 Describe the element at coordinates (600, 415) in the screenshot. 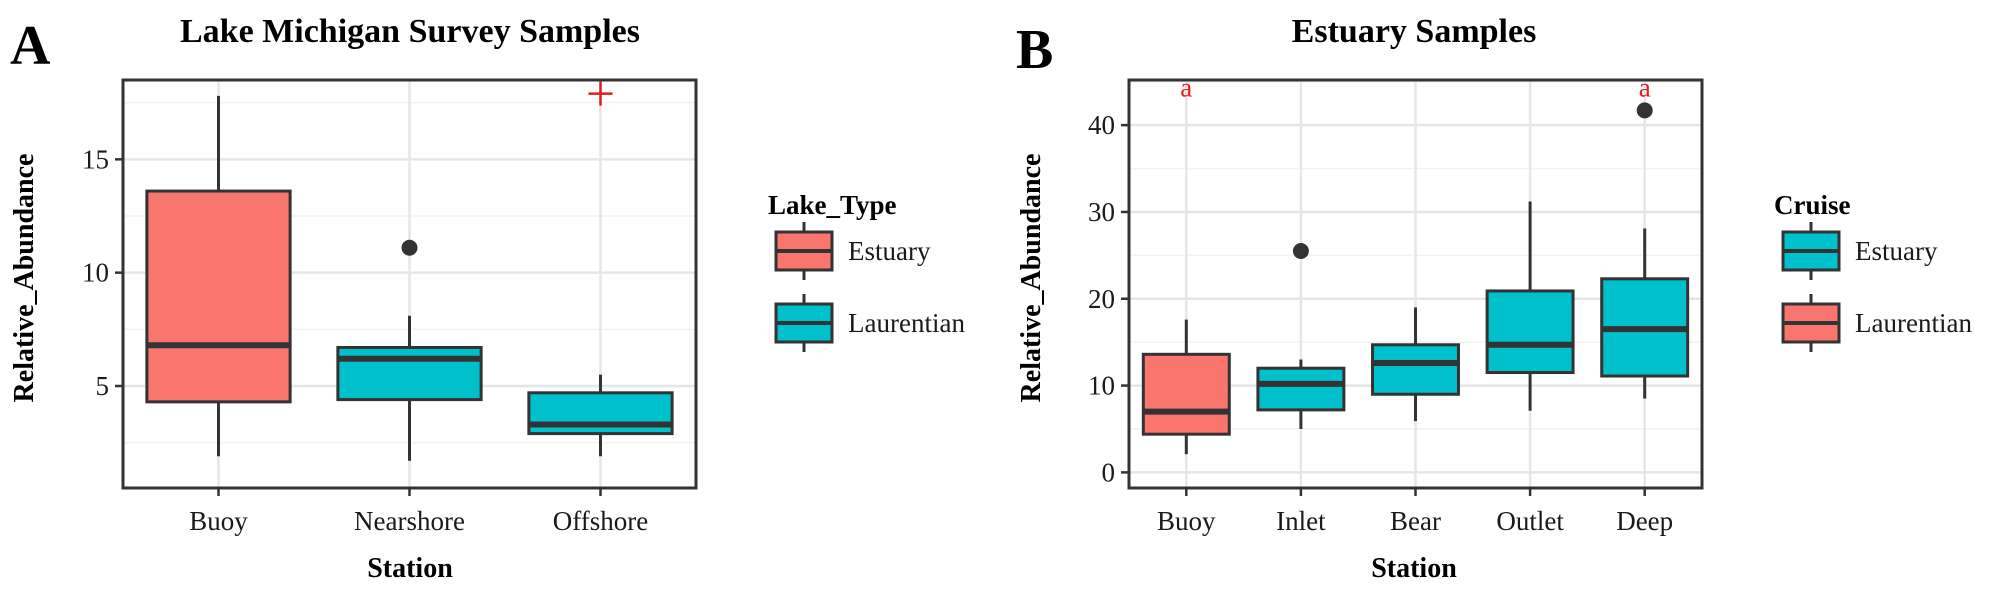

I see `box-offshore` at that location.